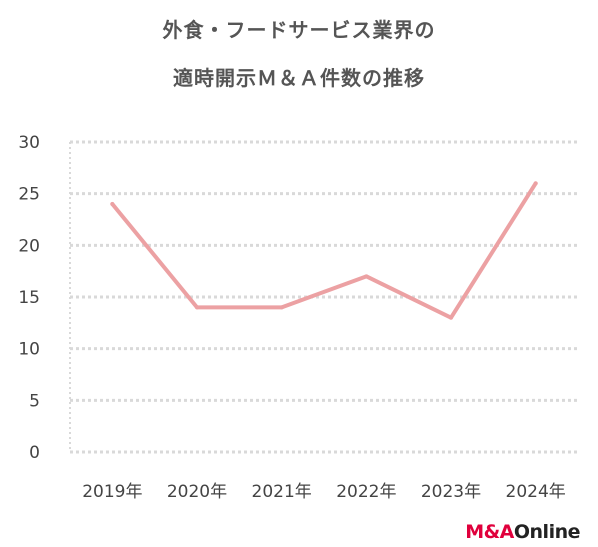  What do you see at coordinates (29, 298) in the screenshot?
I see `y-tick-label: 15` at bounding box center [29, 298].